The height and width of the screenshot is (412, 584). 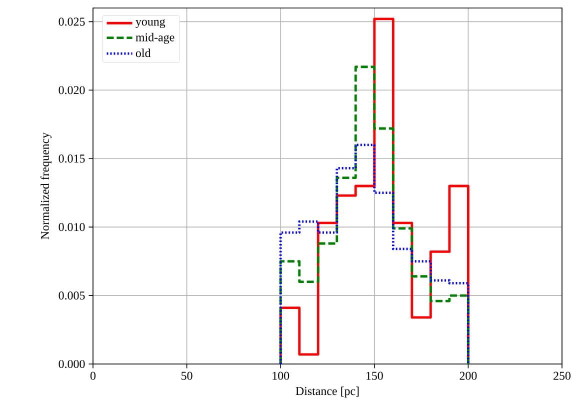 I want to click on y-tick-label: 0.020, so click(x=71, y=90).